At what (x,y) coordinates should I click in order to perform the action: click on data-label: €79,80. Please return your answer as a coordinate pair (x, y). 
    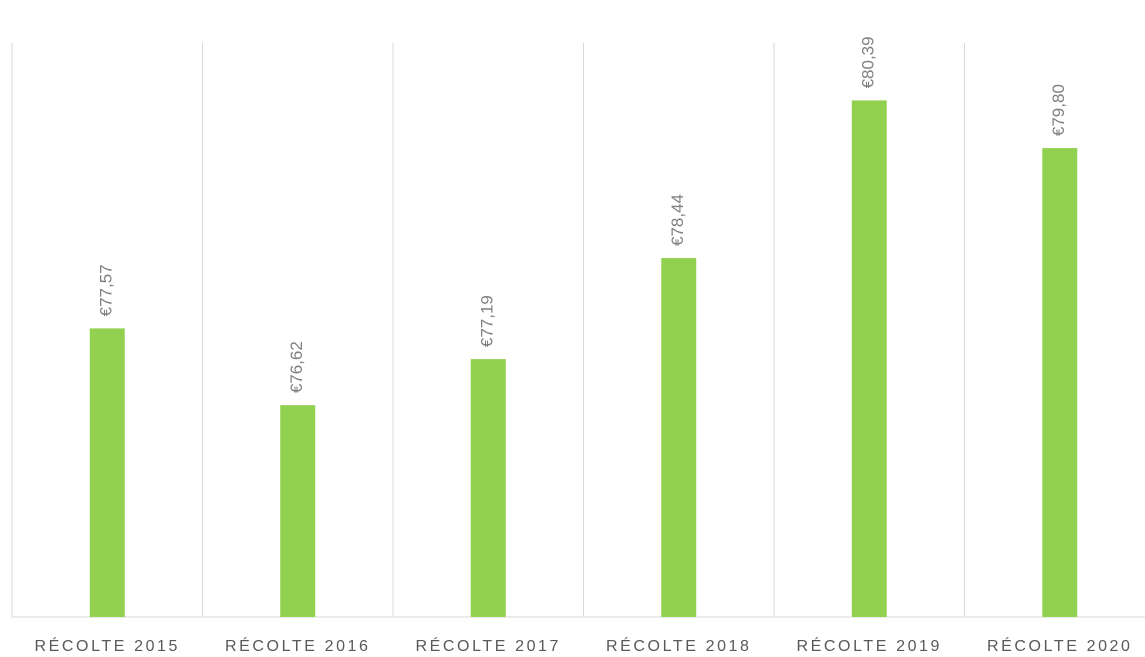
    Looking at the image, I should click on (1058, 110).